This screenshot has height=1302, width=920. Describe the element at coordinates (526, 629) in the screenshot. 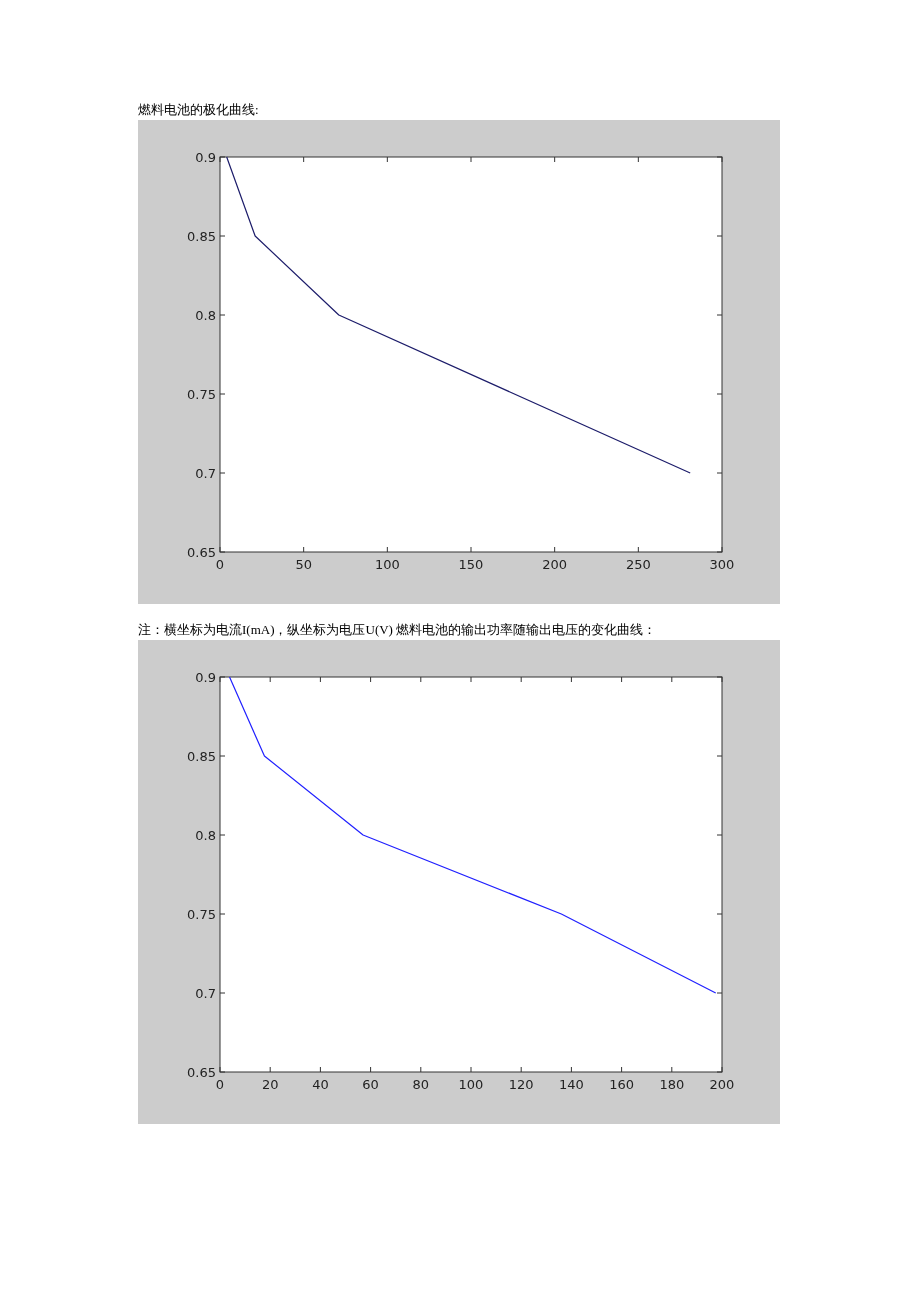

I see `chart-title: 燃料电池的输出功率随输出电压的变化曲线：` at that location.